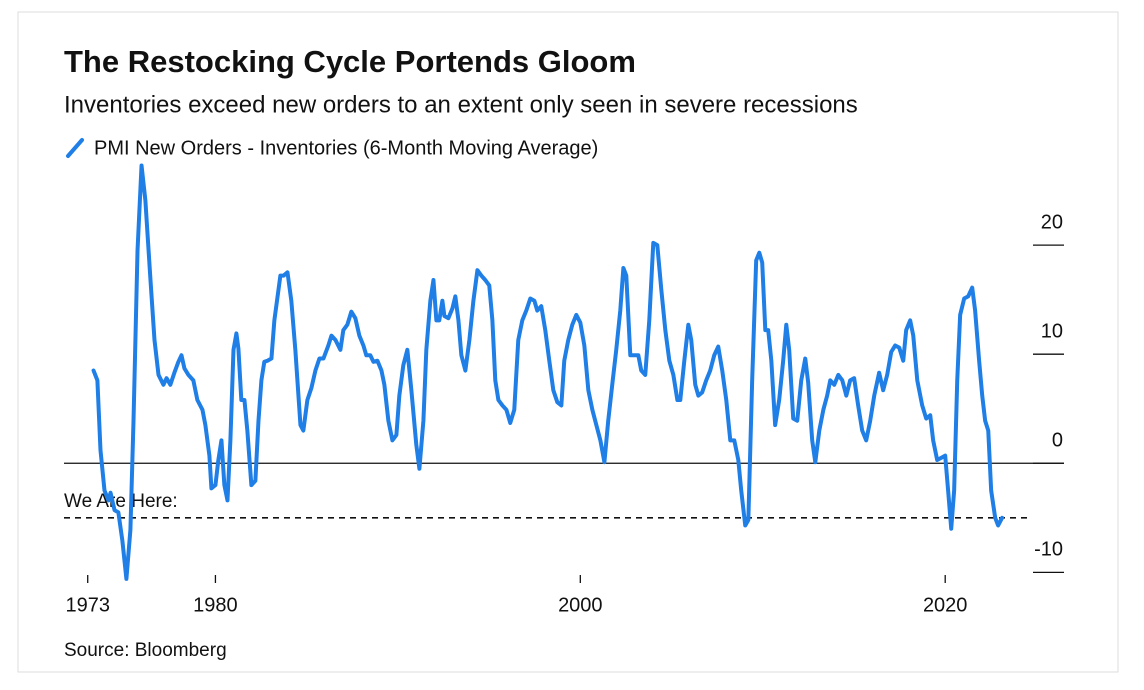 The width and height of the screenshot is (1144, 690). What do you see at coordinates (75, 148) in the screenshot?
I see `legend-icon` at bounding box center [75, 148].